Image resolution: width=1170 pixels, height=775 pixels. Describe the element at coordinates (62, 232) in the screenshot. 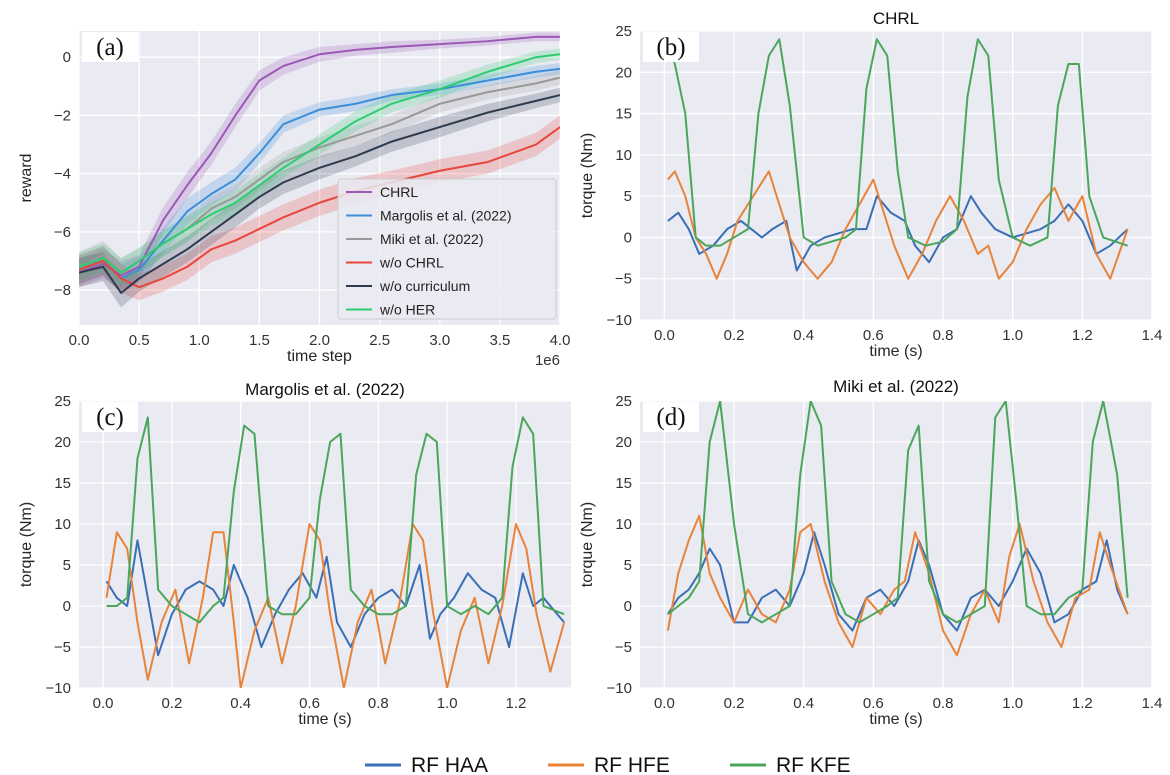

I see `y-tick-label: −6` at that location.